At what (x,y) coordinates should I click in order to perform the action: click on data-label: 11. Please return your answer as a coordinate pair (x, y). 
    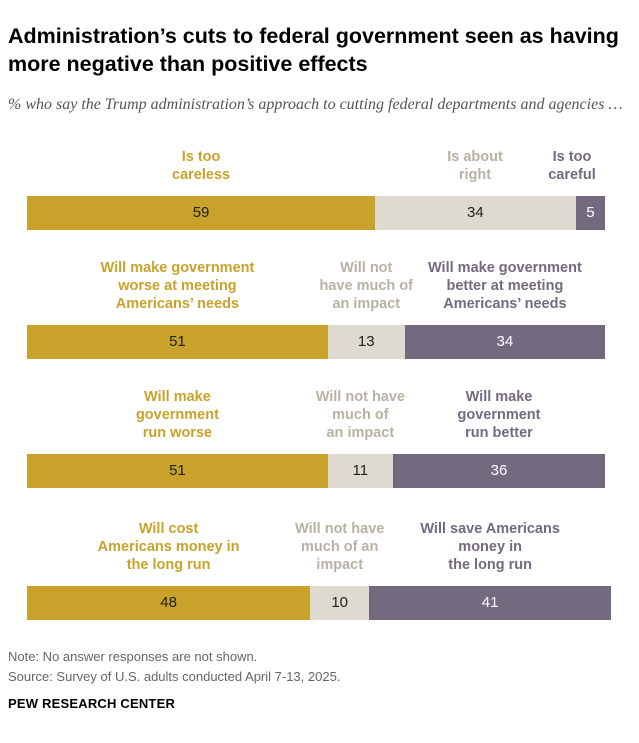
    Looking at the image, I should click on (360, 470).